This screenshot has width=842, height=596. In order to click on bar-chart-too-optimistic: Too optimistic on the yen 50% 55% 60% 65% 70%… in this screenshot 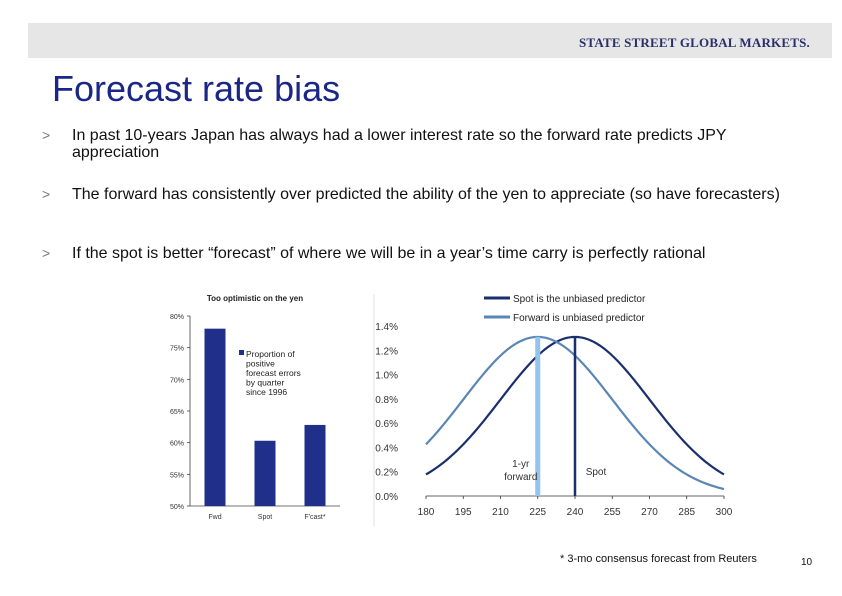, I will do `click(250, 406)`.